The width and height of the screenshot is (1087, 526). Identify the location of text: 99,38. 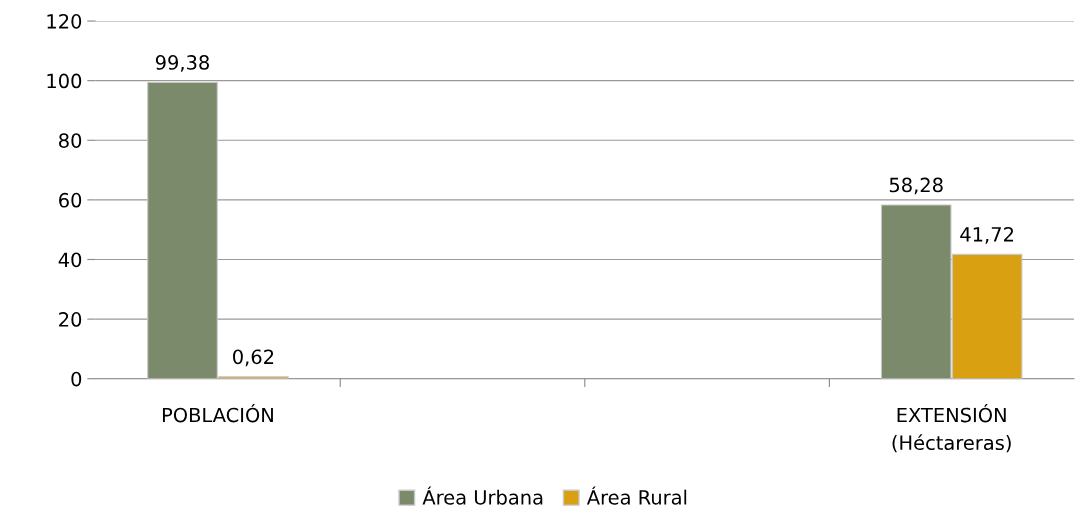
(182, 63).